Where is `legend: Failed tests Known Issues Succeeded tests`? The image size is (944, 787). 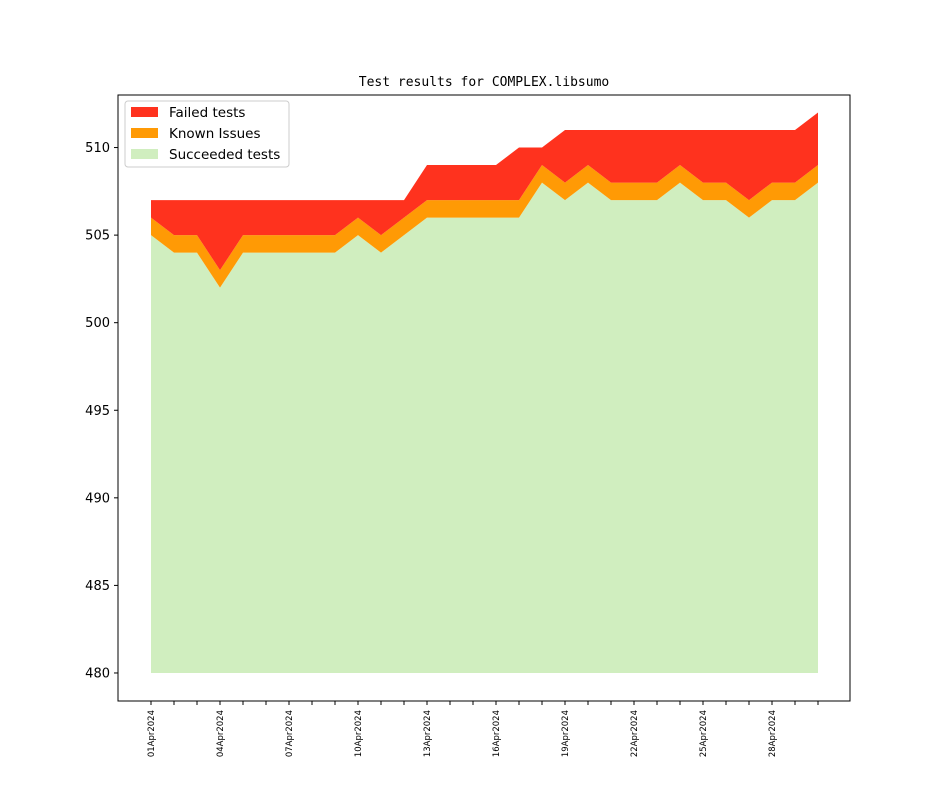 legend: Failed tests Known Issues Succeeded tests is located at coordinates (207, 134).